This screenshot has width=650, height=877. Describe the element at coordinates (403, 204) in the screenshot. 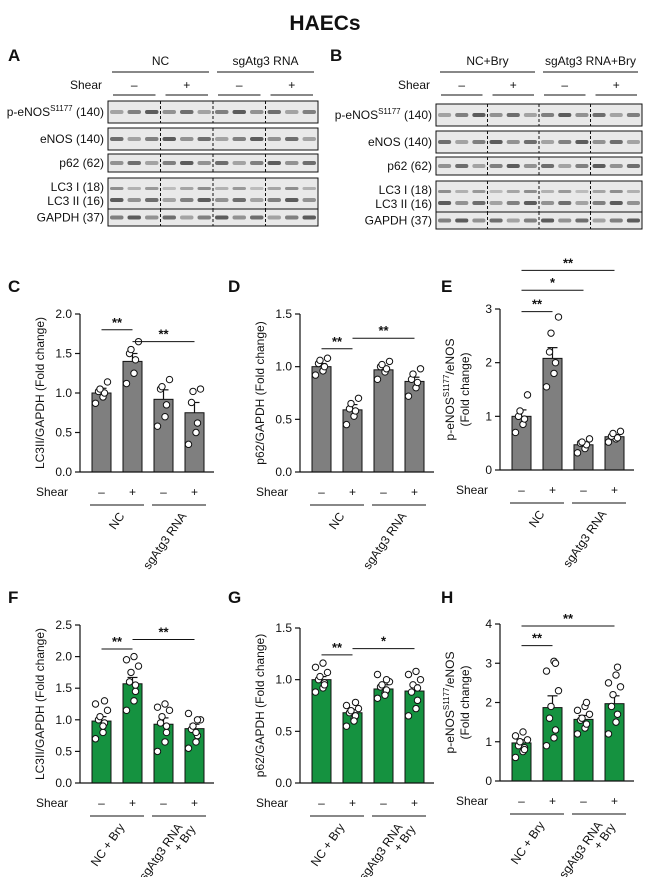

I see `blot-row-label: LC3 II (16)` at that location.